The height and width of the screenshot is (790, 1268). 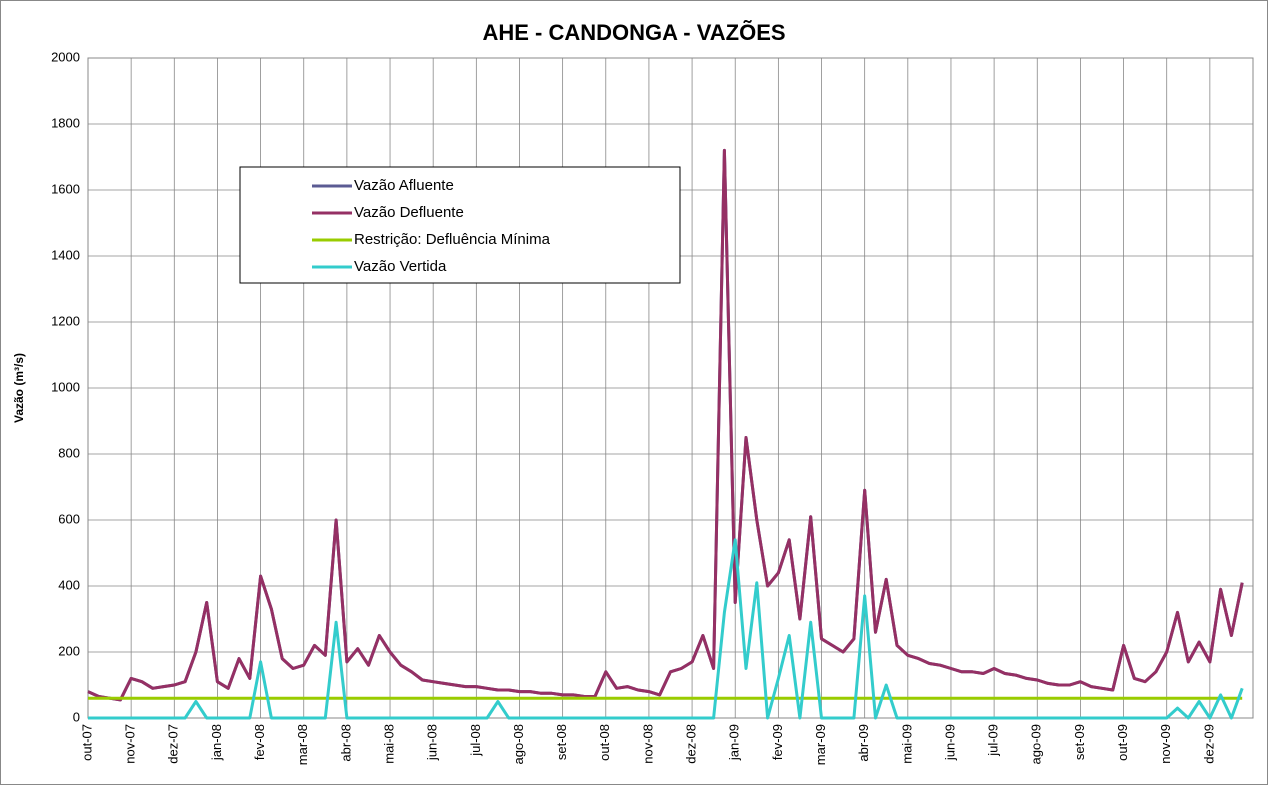 What do you see at coordinates (1079, 742) in the screenshot?
I see `x-tick-label: set-09` at bounding box center [1079, 742].